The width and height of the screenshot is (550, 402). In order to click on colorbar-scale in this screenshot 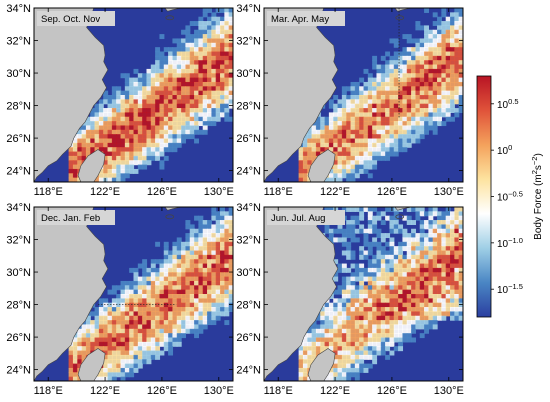, I will do `click(484, 196)`.